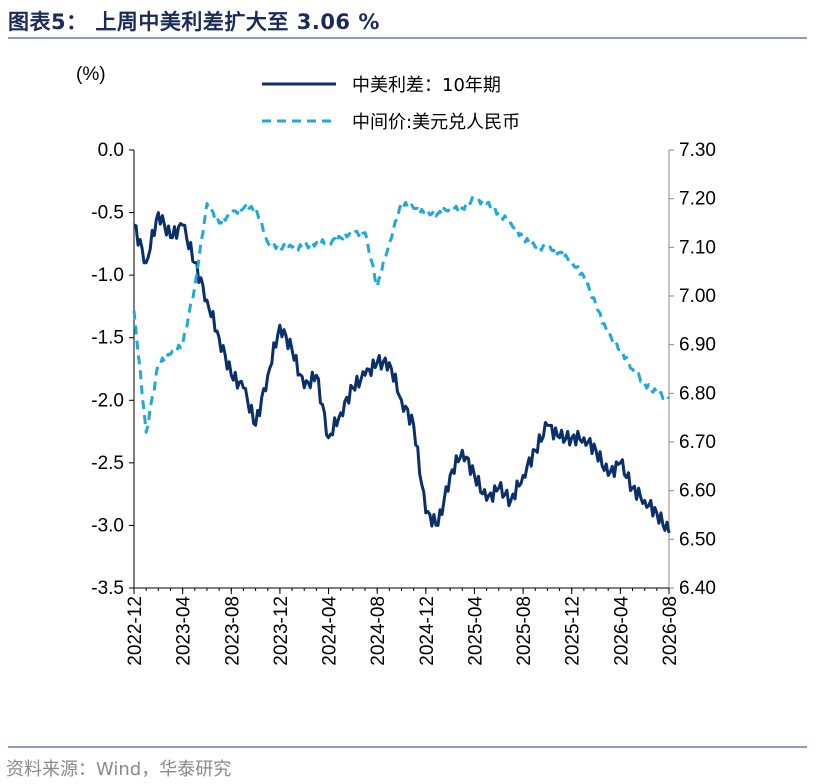 This screenshot has width=819, height=784. What do you see at coordinates (111, 150) in the screenshot?
I see `left-tick-label: 0.0` at bounding box center [111, 150].